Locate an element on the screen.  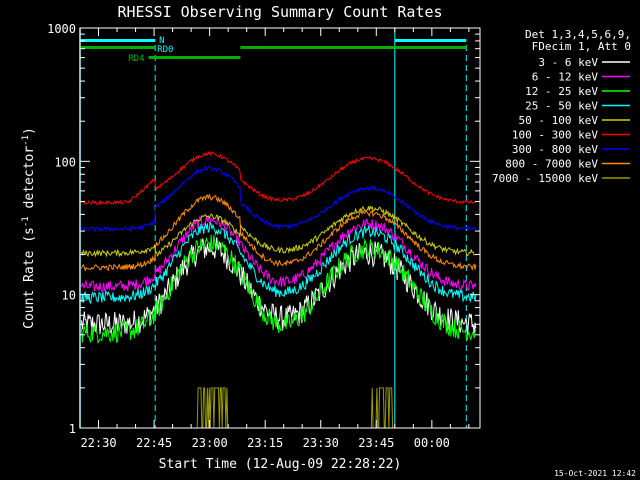
x-tick-label: 22:45 is located at coordinates (154, 443).